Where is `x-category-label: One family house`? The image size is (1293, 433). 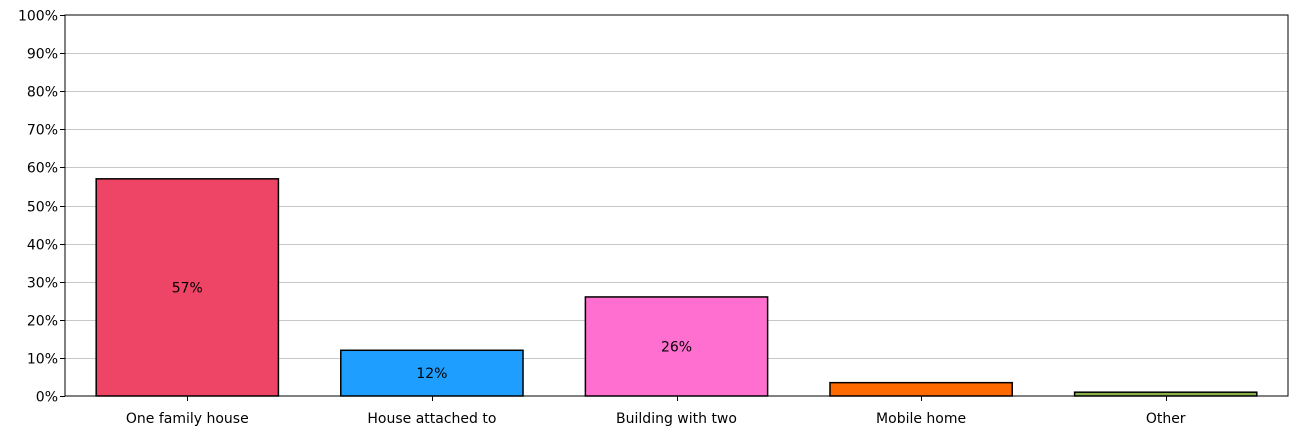
x-category-label: One family house is located at coordinates (187, 419).